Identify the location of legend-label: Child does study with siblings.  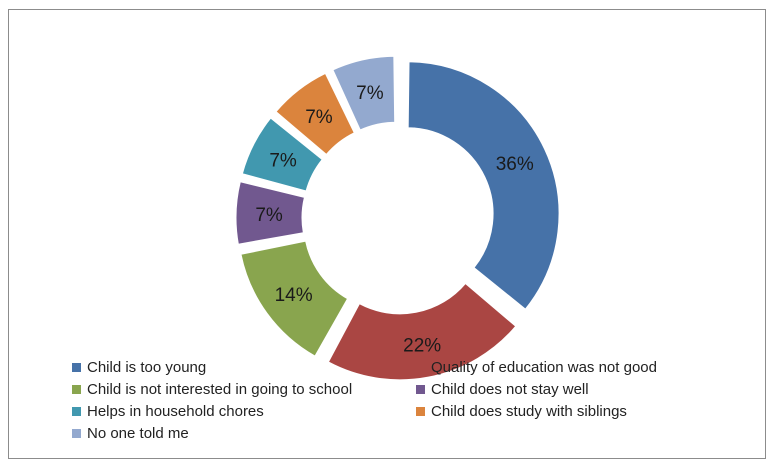
(529, 411).